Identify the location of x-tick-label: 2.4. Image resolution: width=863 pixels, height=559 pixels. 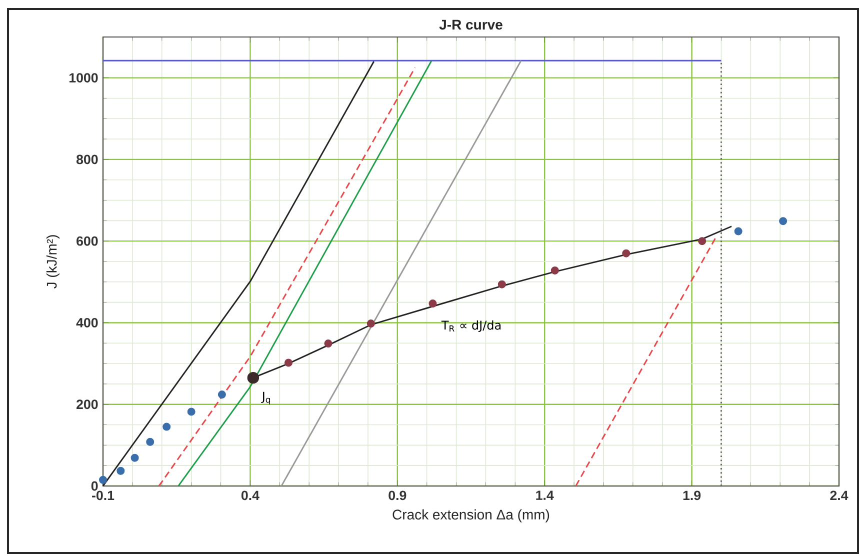
(839, 495).